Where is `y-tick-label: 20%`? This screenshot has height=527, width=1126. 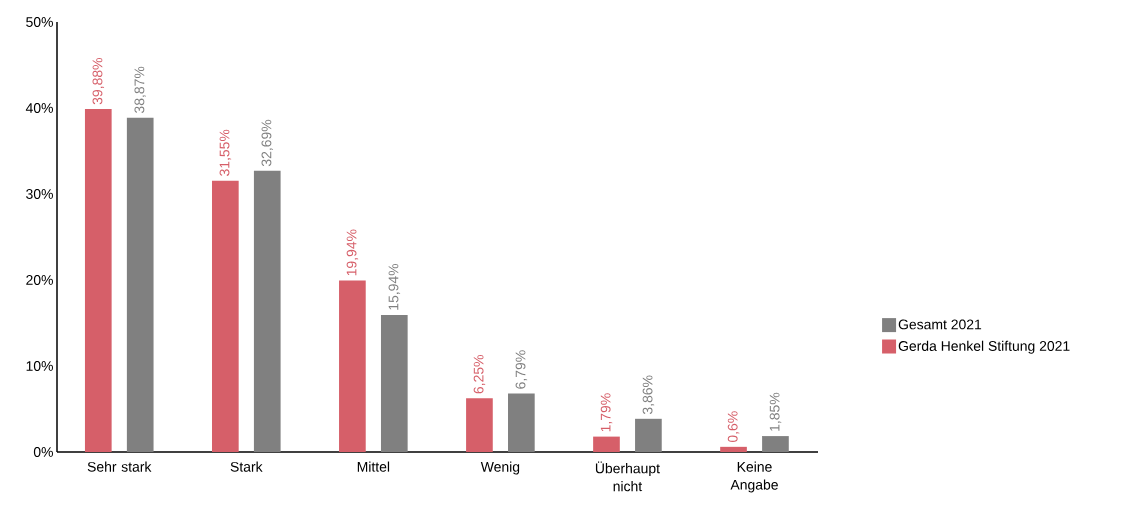
y-tick-label: 20% is located at coordinates (39, 280).